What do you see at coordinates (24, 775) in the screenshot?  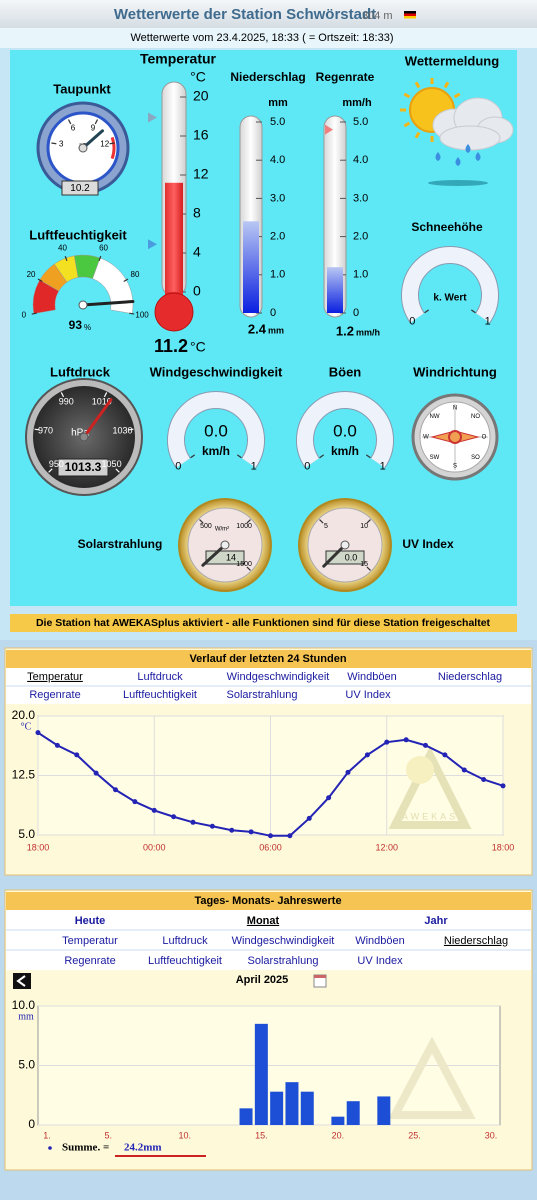 I see `y-tick-label: 12.5` at bounding box center [24, 775].